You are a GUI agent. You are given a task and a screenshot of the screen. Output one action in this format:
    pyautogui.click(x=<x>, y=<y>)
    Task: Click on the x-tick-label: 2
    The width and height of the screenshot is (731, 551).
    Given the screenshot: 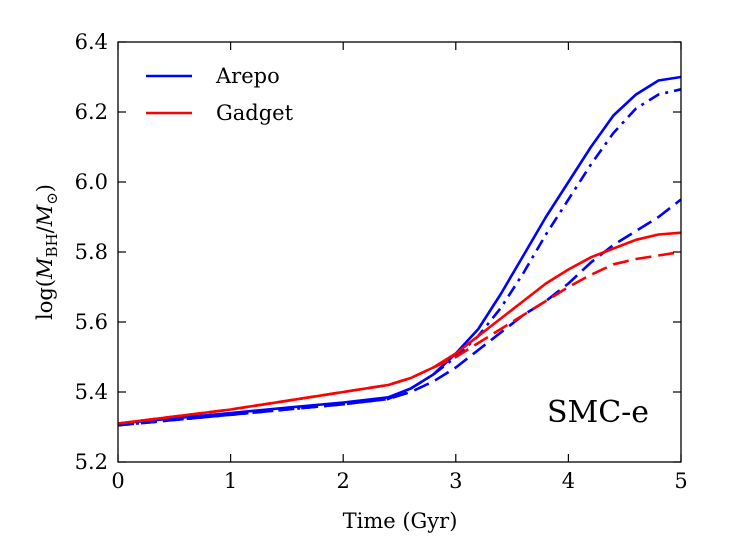 What is the action you would take?
    pyautogui.click(x=343, y=481)
    